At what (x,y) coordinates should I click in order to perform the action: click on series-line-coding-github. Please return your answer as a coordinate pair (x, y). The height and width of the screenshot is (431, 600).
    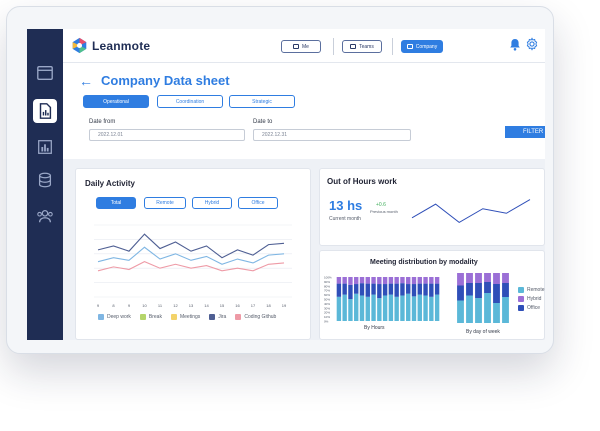
    Looking at the image, I should click on (191, 266).